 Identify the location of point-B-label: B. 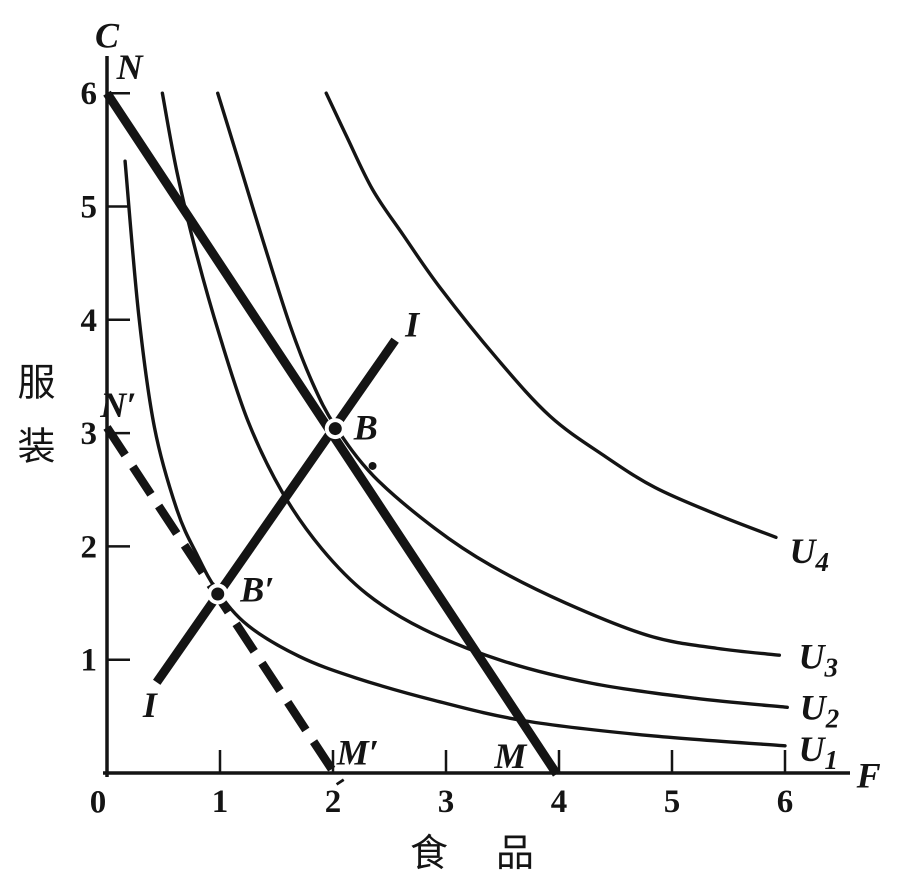
(365, 427).